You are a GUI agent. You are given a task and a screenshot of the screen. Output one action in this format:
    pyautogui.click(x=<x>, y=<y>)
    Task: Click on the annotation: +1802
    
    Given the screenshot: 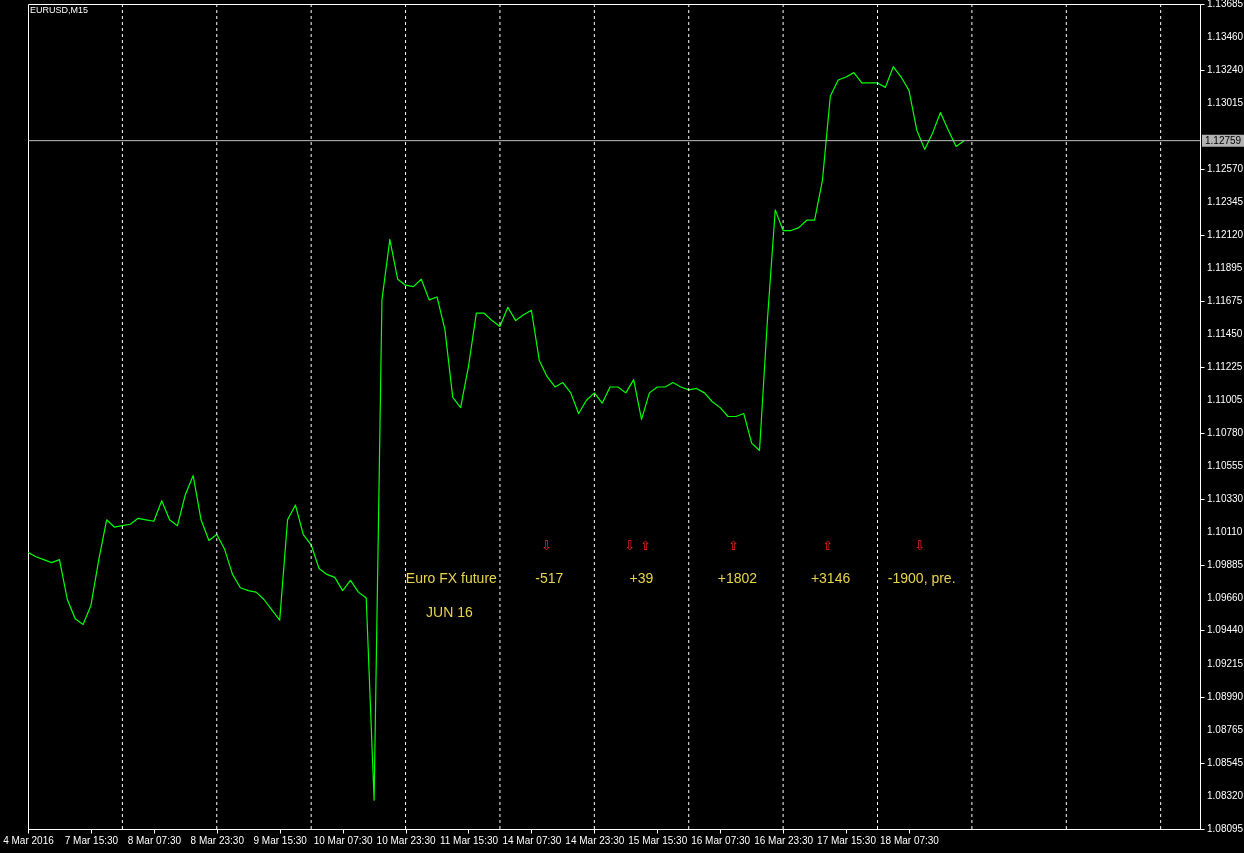 What is the action you would take?
    pyautogui.click(x=737, y=578)
    